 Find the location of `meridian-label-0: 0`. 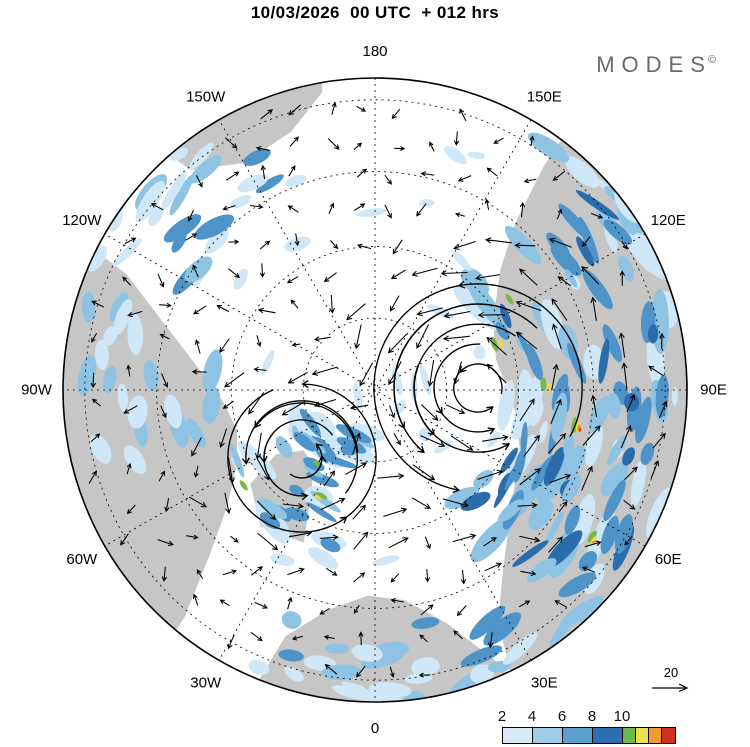

meridian-label-0: 0 is located at coordinates (375, 728).